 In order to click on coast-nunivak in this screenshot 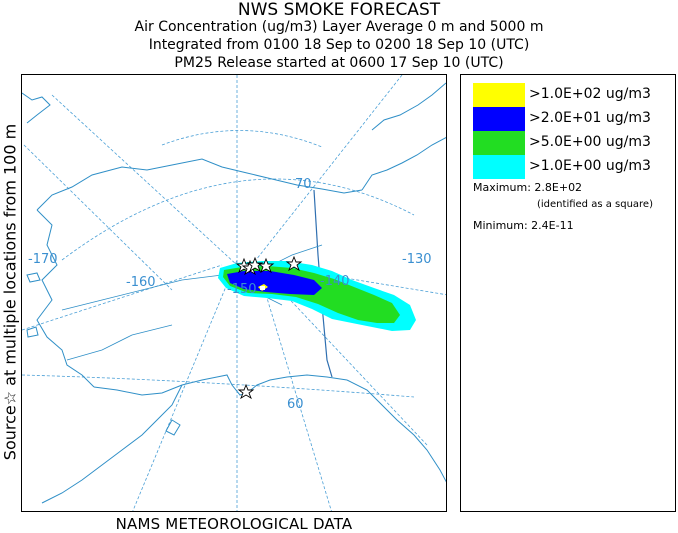, I will do `click(32, 332)`.